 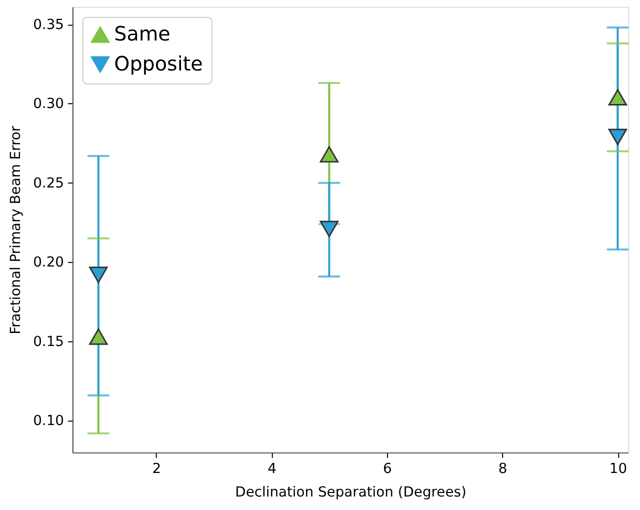 What do you see at coordinates (16, 230) in the screenshot?
I see `y-axis-title: Fractional Primary Beam Error` at bounding box center [16, 230].